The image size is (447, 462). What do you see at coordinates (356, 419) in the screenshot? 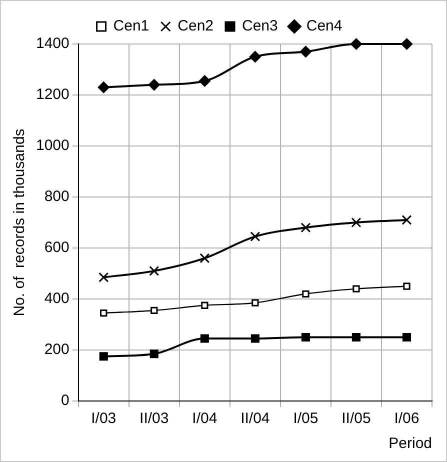
I see `x-tick-label: II/05` at bounding box center [356, 419].